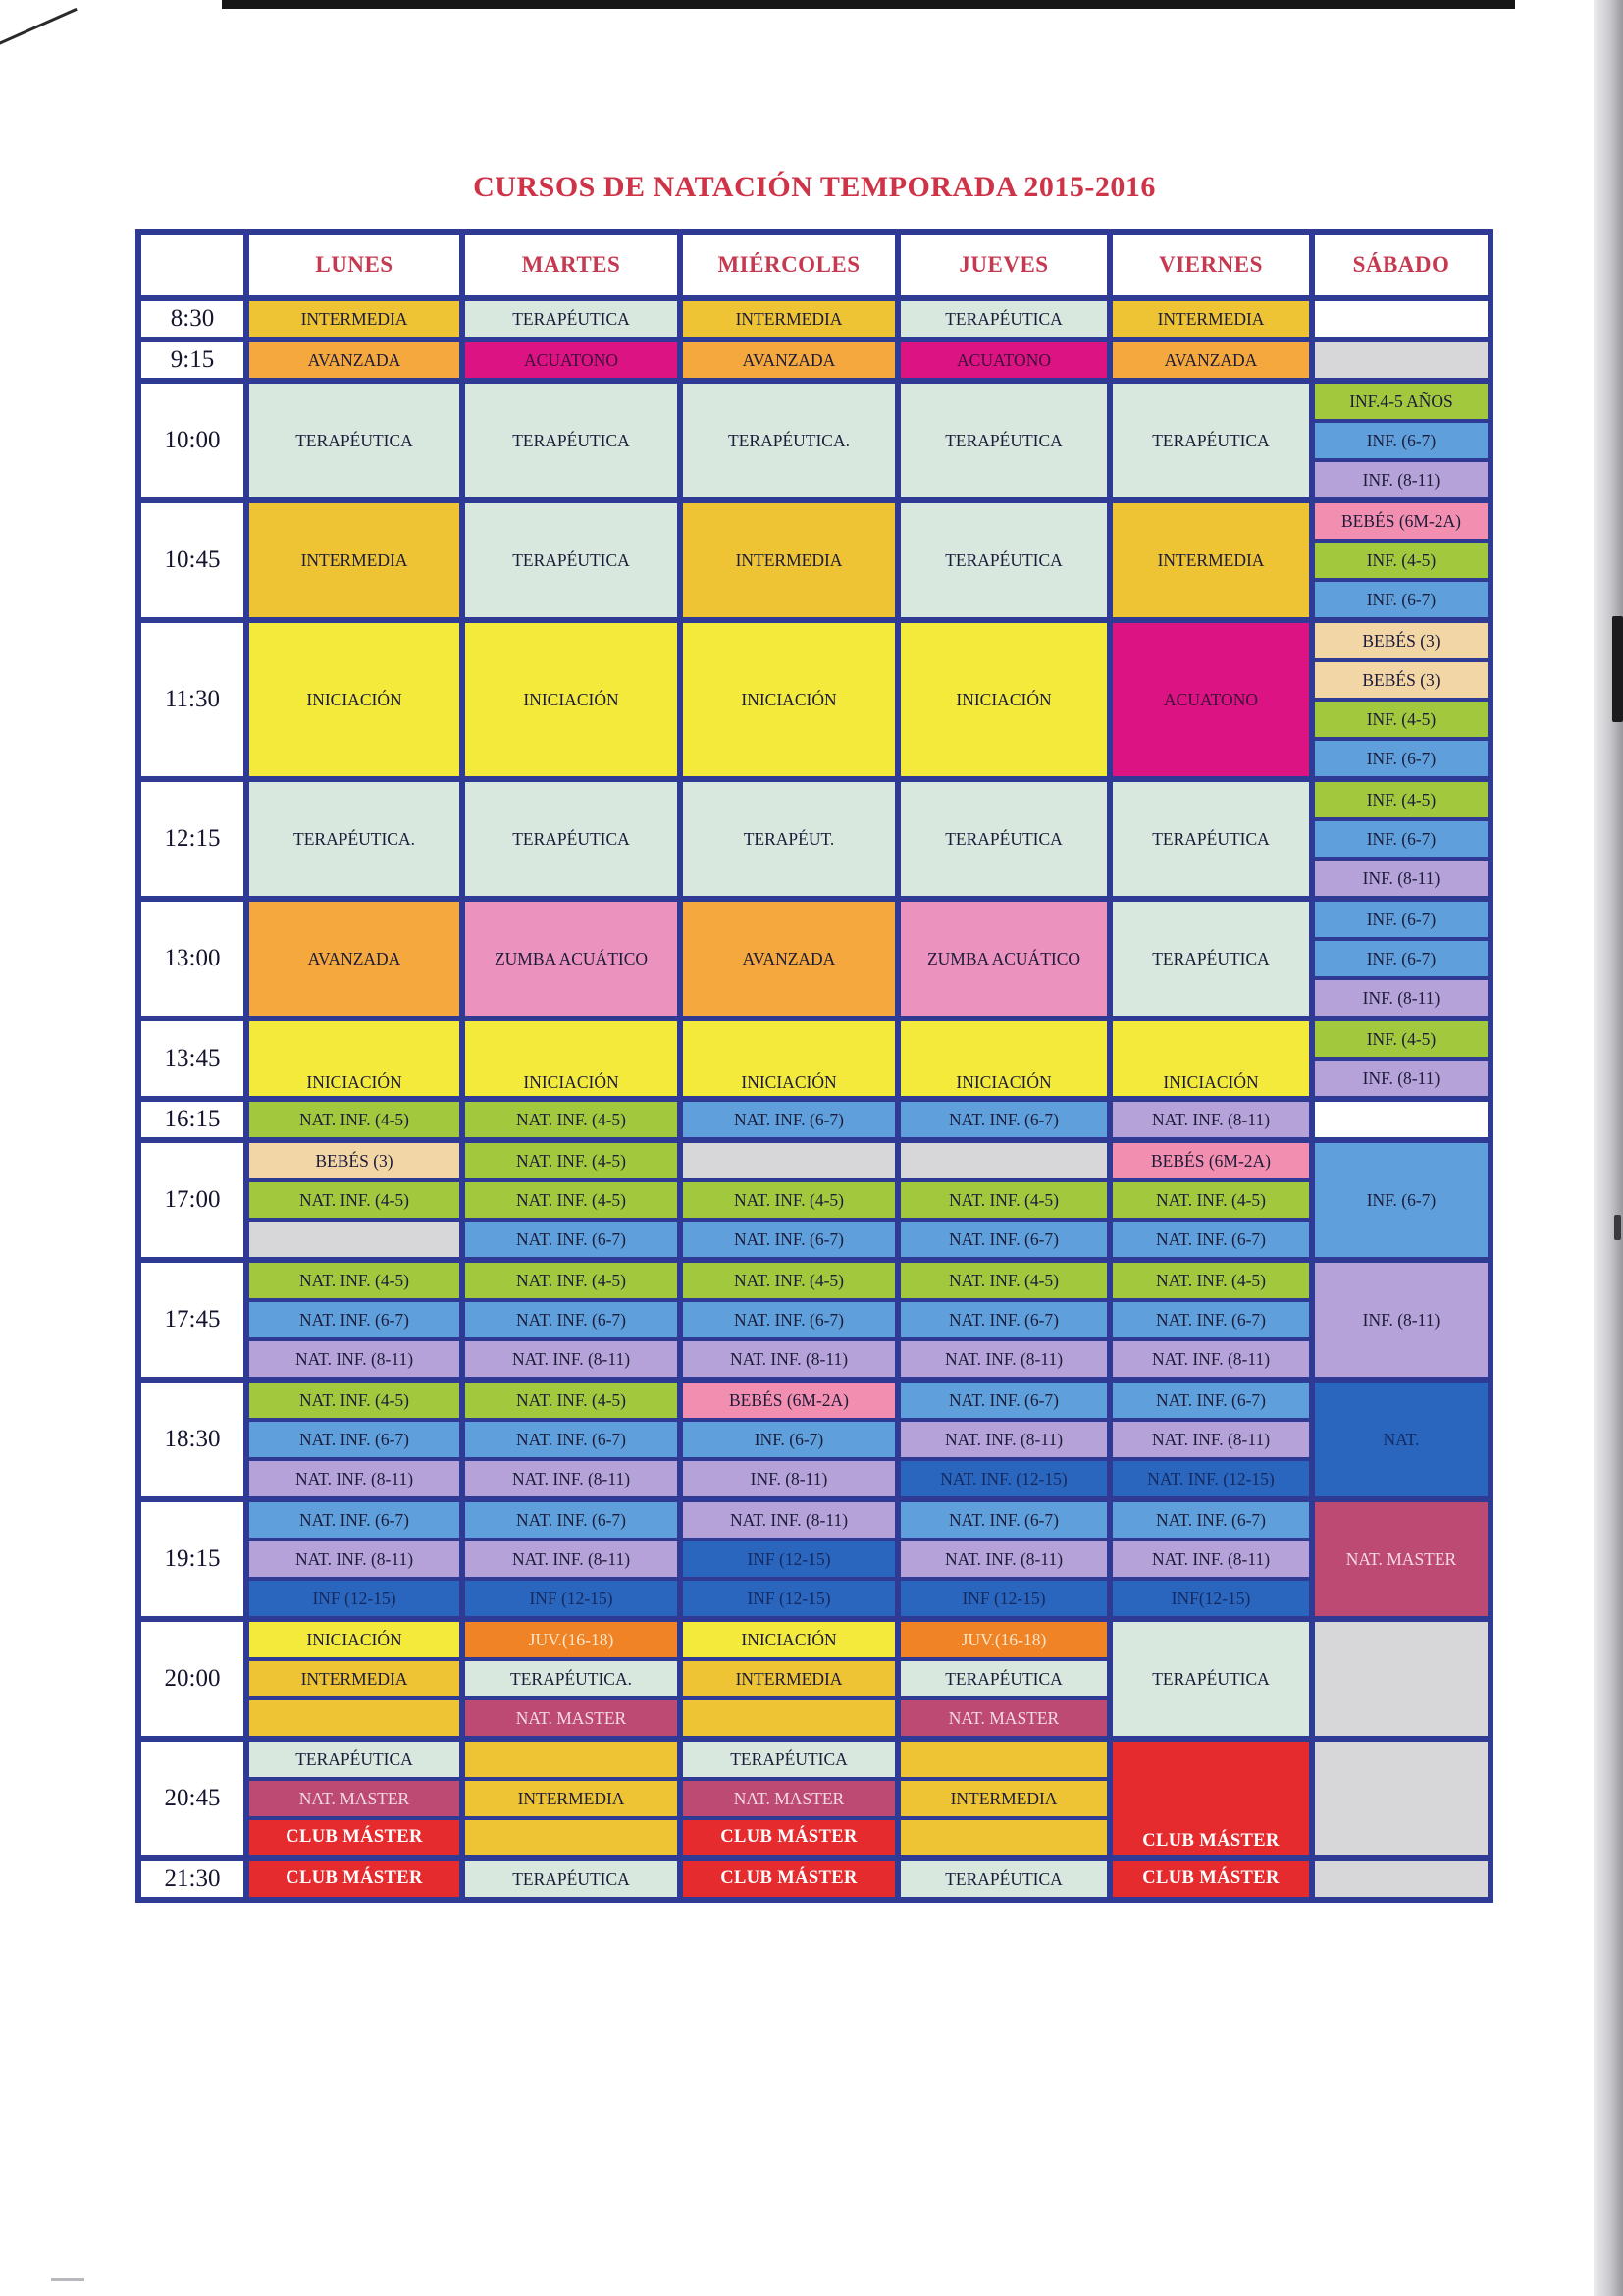  What do you see at coordinates (1401, 265) in the screenshot?
I see `day-header-6: SÁBADO` at bounding box center [1401, 265].